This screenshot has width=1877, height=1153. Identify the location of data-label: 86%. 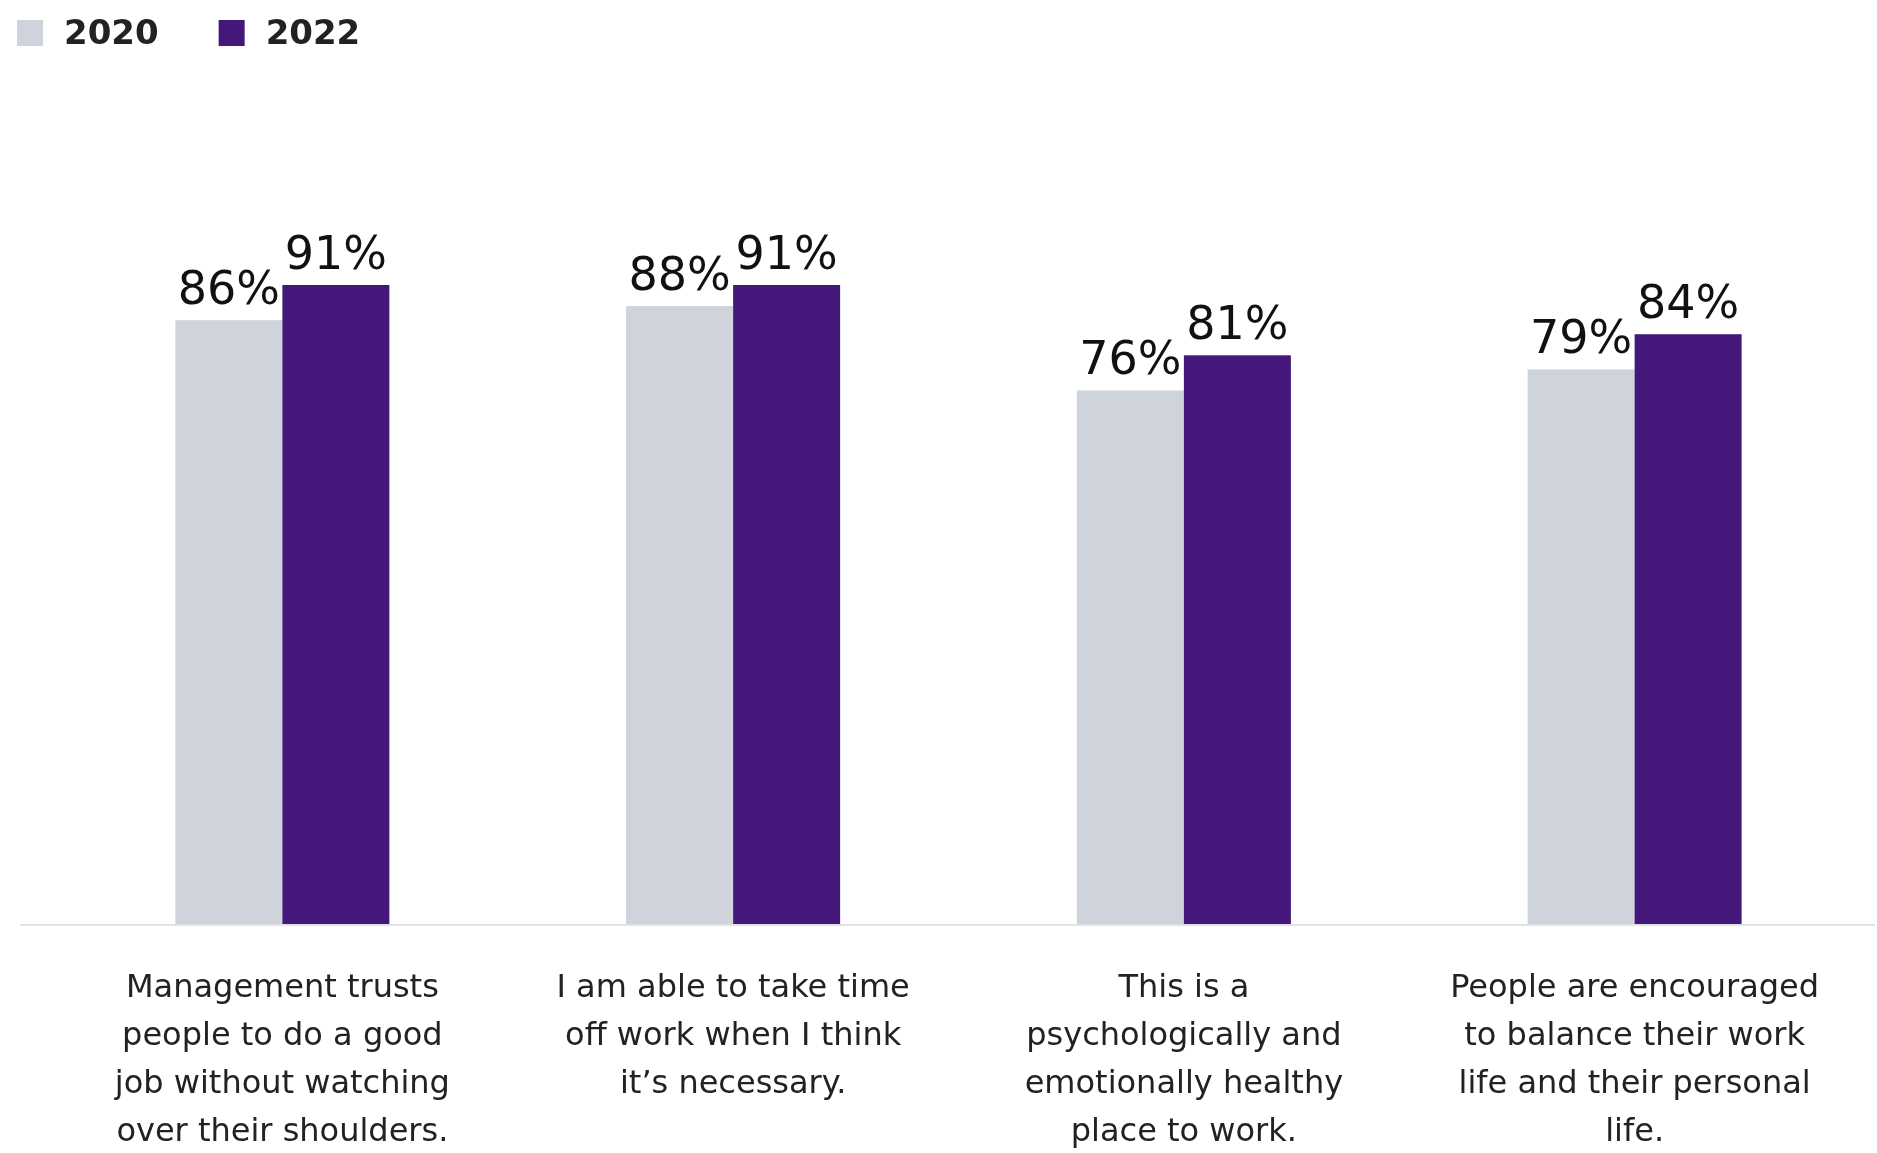
(228, 288).